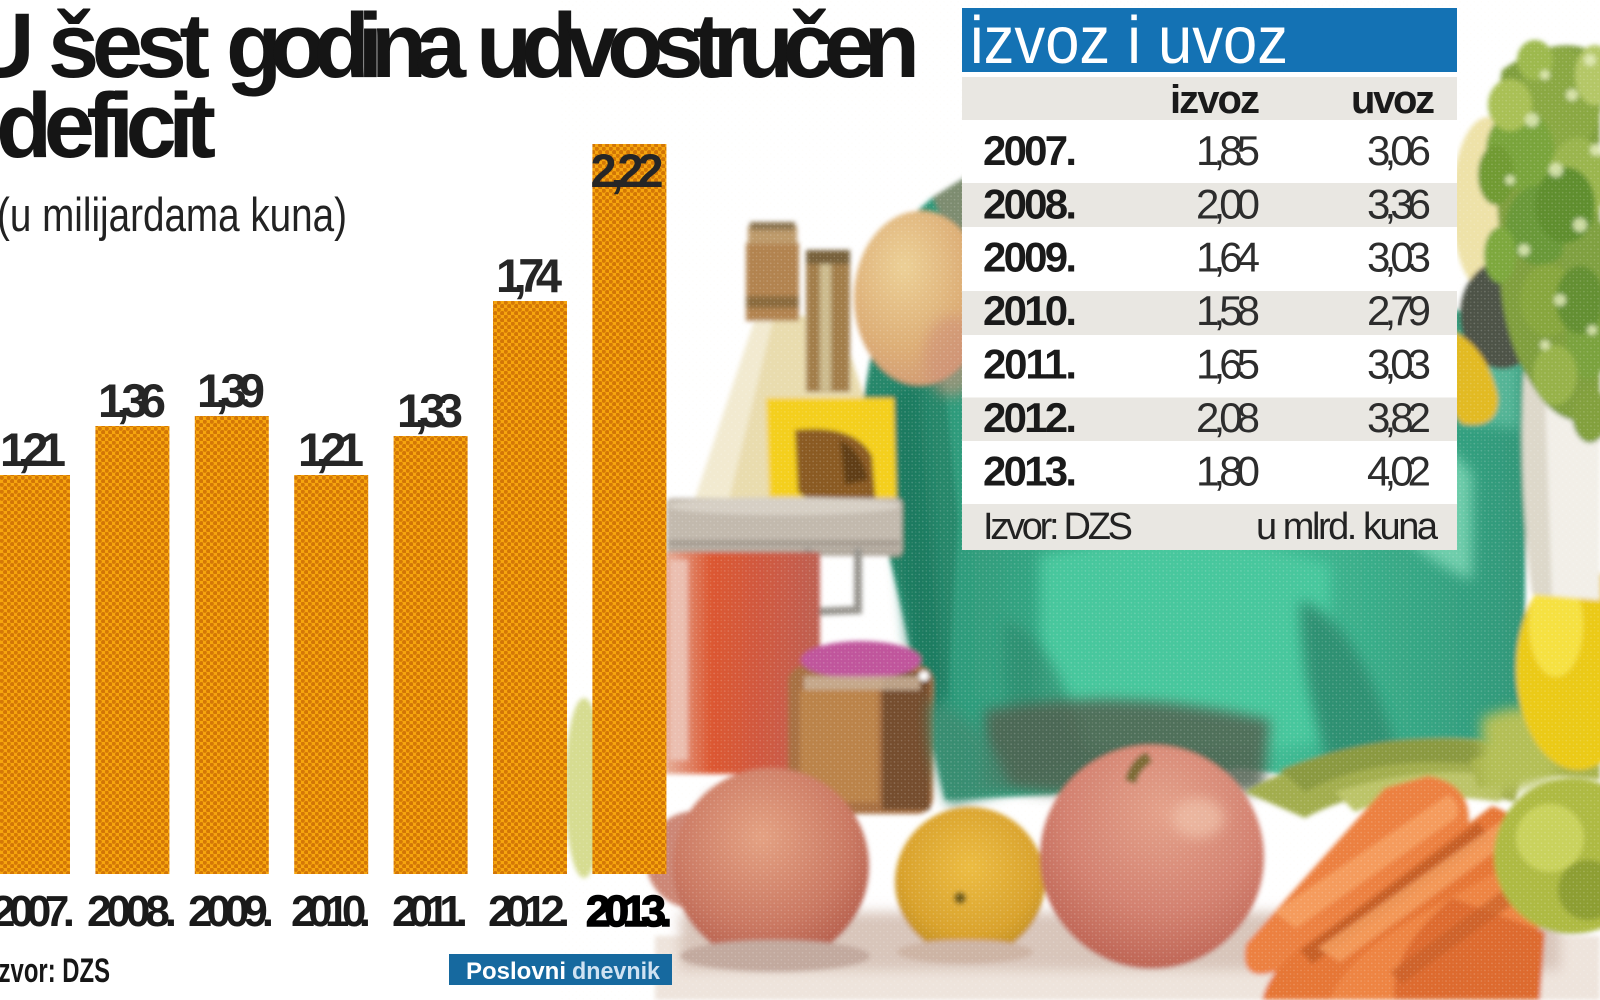 This screenshot has height=1000, width=1600. I want to click on svg-text: izvoz, so click(1215, 100).